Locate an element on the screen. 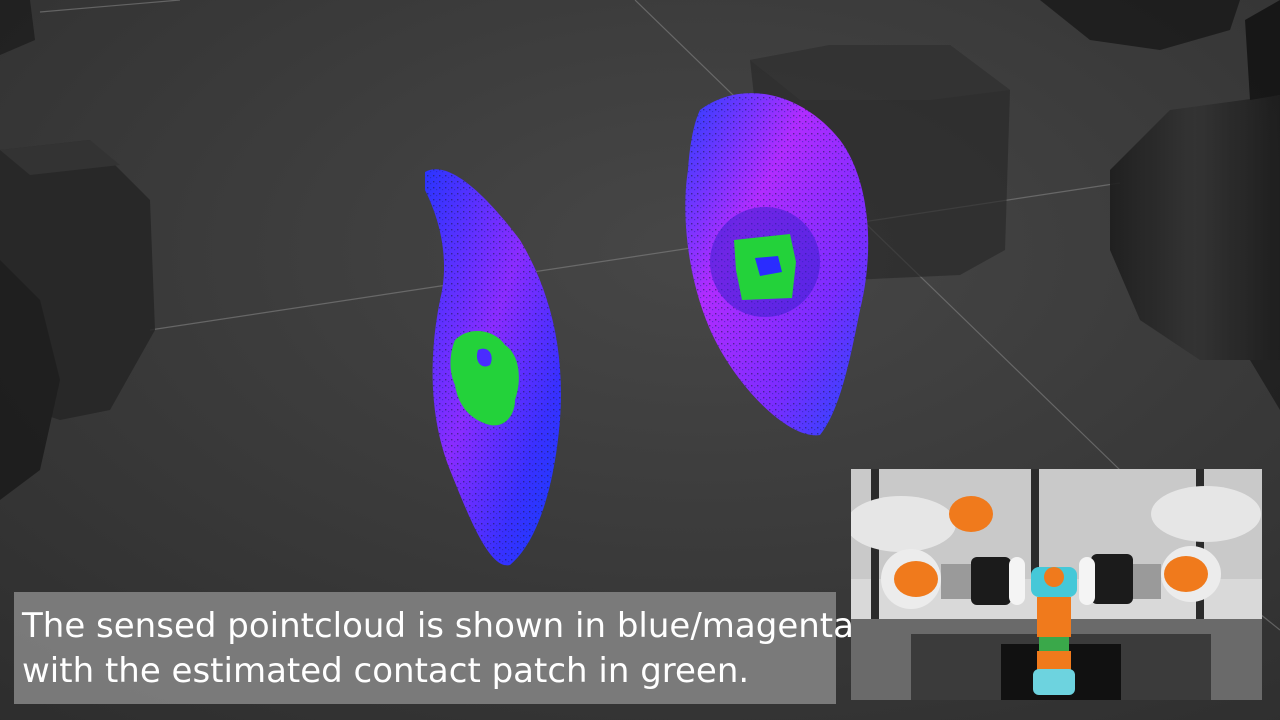 The width and height of the screenshot is (1280, 720). bolt-stack is located at coordinates (1054, 631).